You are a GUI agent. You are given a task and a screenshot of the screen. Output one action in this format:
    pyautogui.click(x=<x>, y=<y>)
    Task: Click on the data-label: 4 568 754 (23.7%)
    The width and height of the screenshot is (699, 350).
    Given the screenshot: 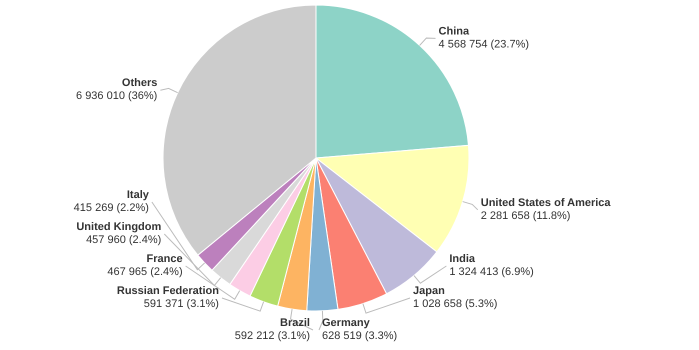 What is the action you would take?
    pyautogui.click(x=484, y=44)
    